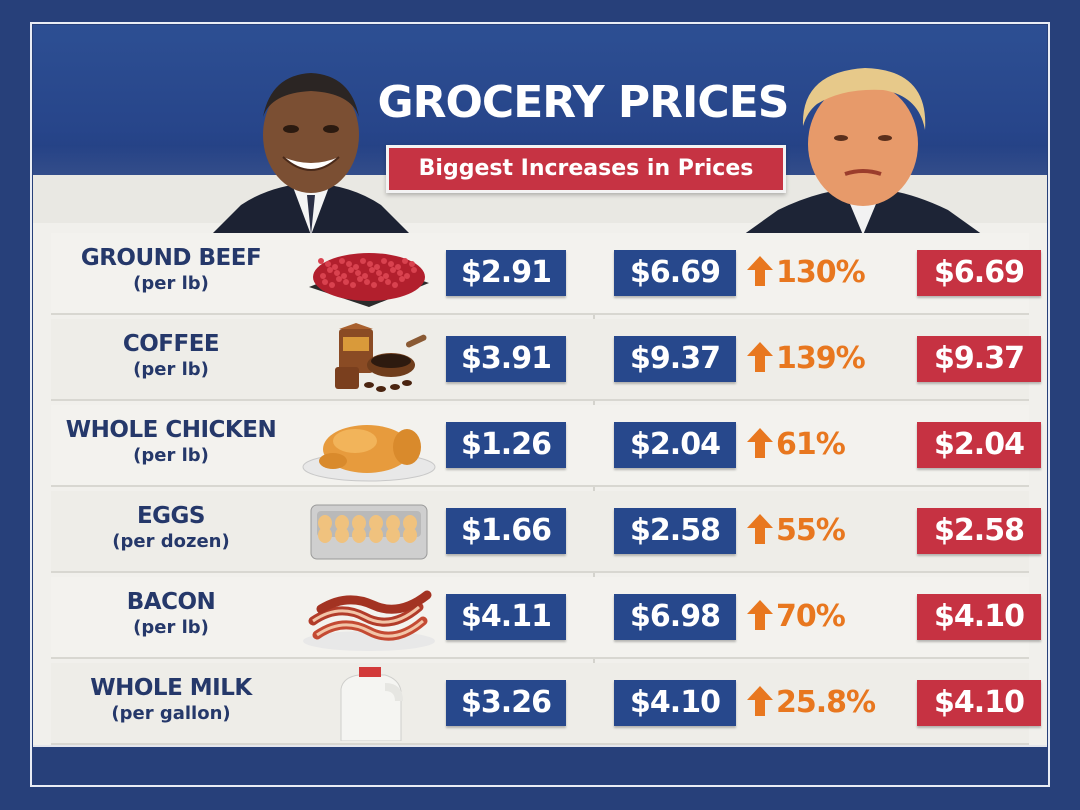 This screenshot has height=810, width=1080. I want to click on item-name: GROUND BEEF, so click(171, 258).